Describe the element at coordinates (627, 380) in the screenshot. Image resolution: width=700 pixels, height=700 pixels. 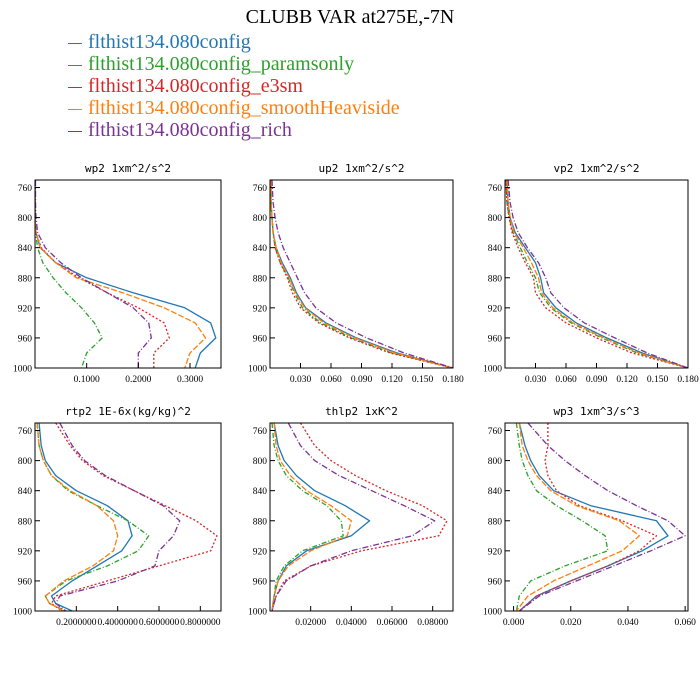
I see `x-tick-label: 0.120` at that location.